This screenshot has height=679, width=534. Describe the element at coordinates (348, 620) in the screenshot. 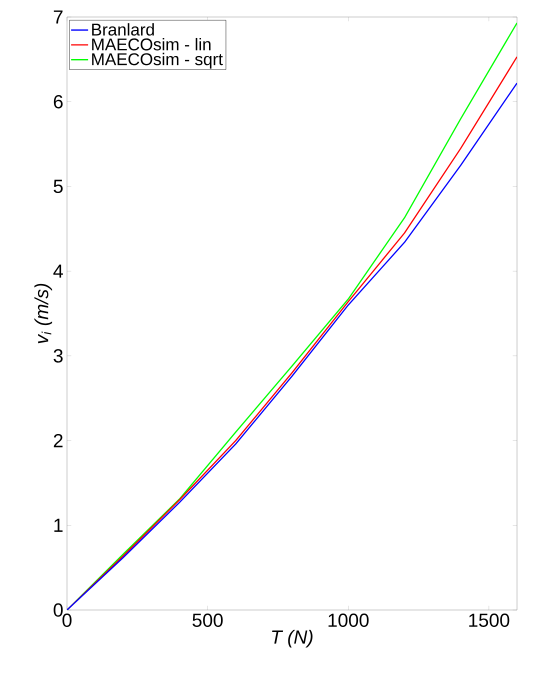

I see `x-tick-label: 1000` at that location.